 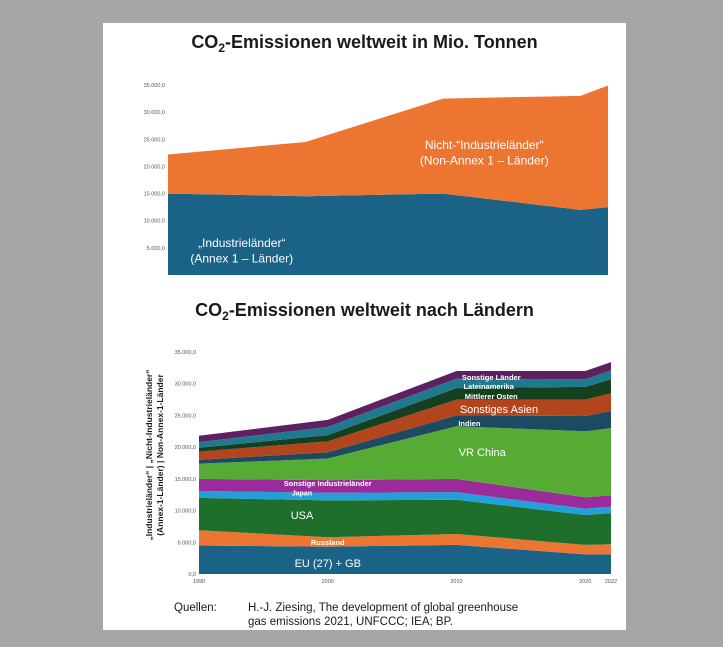 I want to click on area-series-eu, so click(x=405, y=559).